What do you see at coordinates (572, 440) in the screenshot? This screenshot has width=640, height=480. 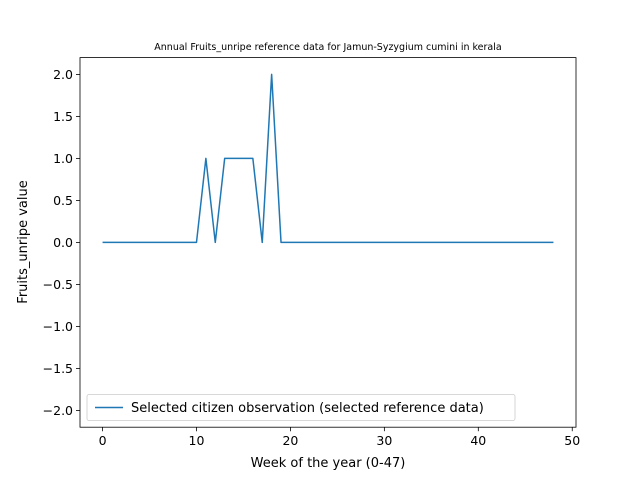 I see `x-tick-label: 50` at bounding box center [572, 440].